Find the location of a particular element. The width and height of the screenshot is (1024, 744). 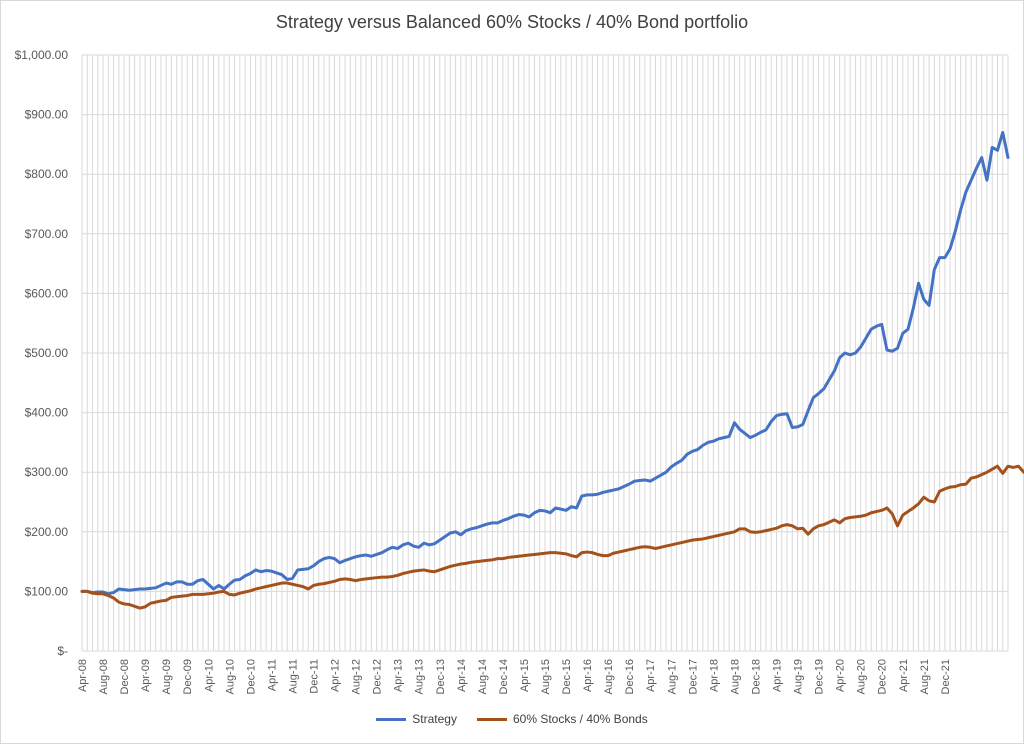

x-tick-label: Dec-20 is located at coordinates (883, 676).